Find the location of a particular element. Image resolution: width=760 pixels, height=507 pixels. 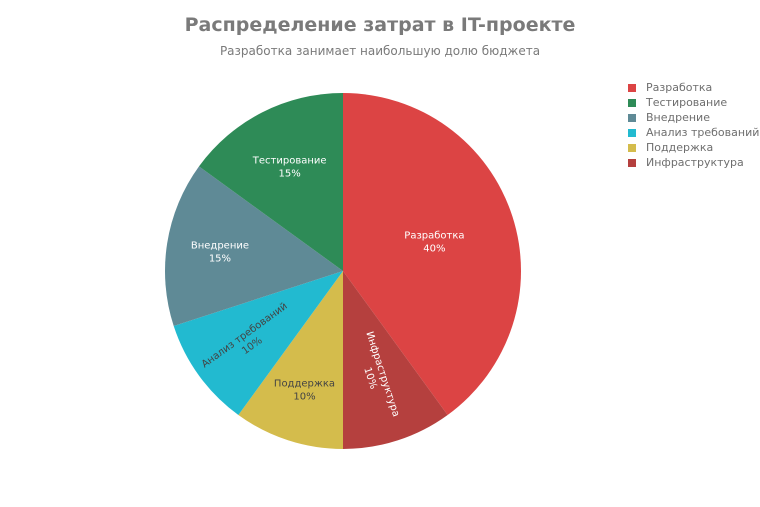

legend-item: Инфраструктура is located at coordinates (693, 162).